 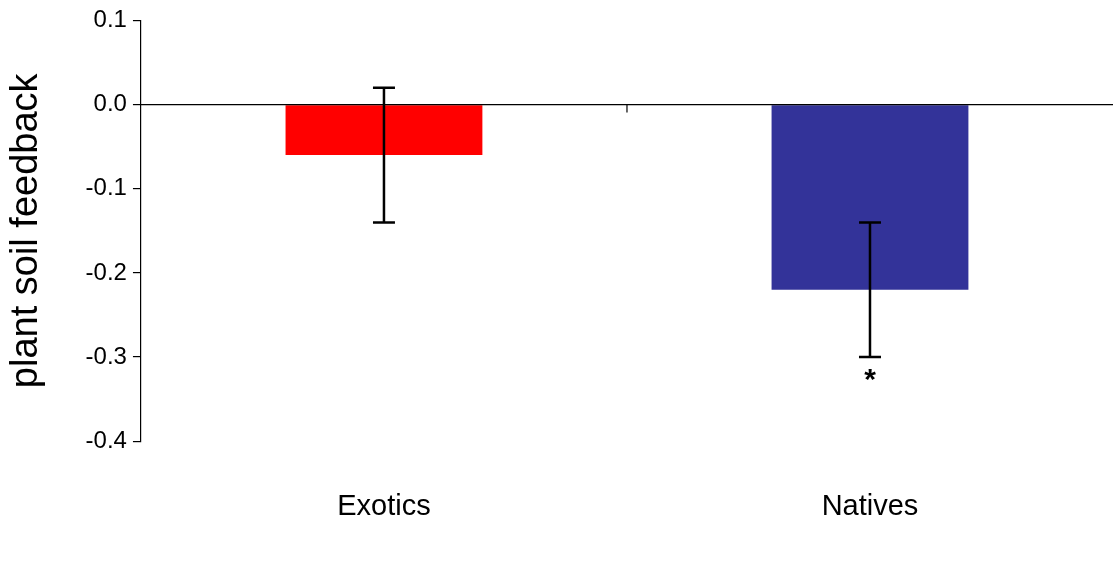 I want to click on y-tick-label: -0.2, so click(x=106, y=271).